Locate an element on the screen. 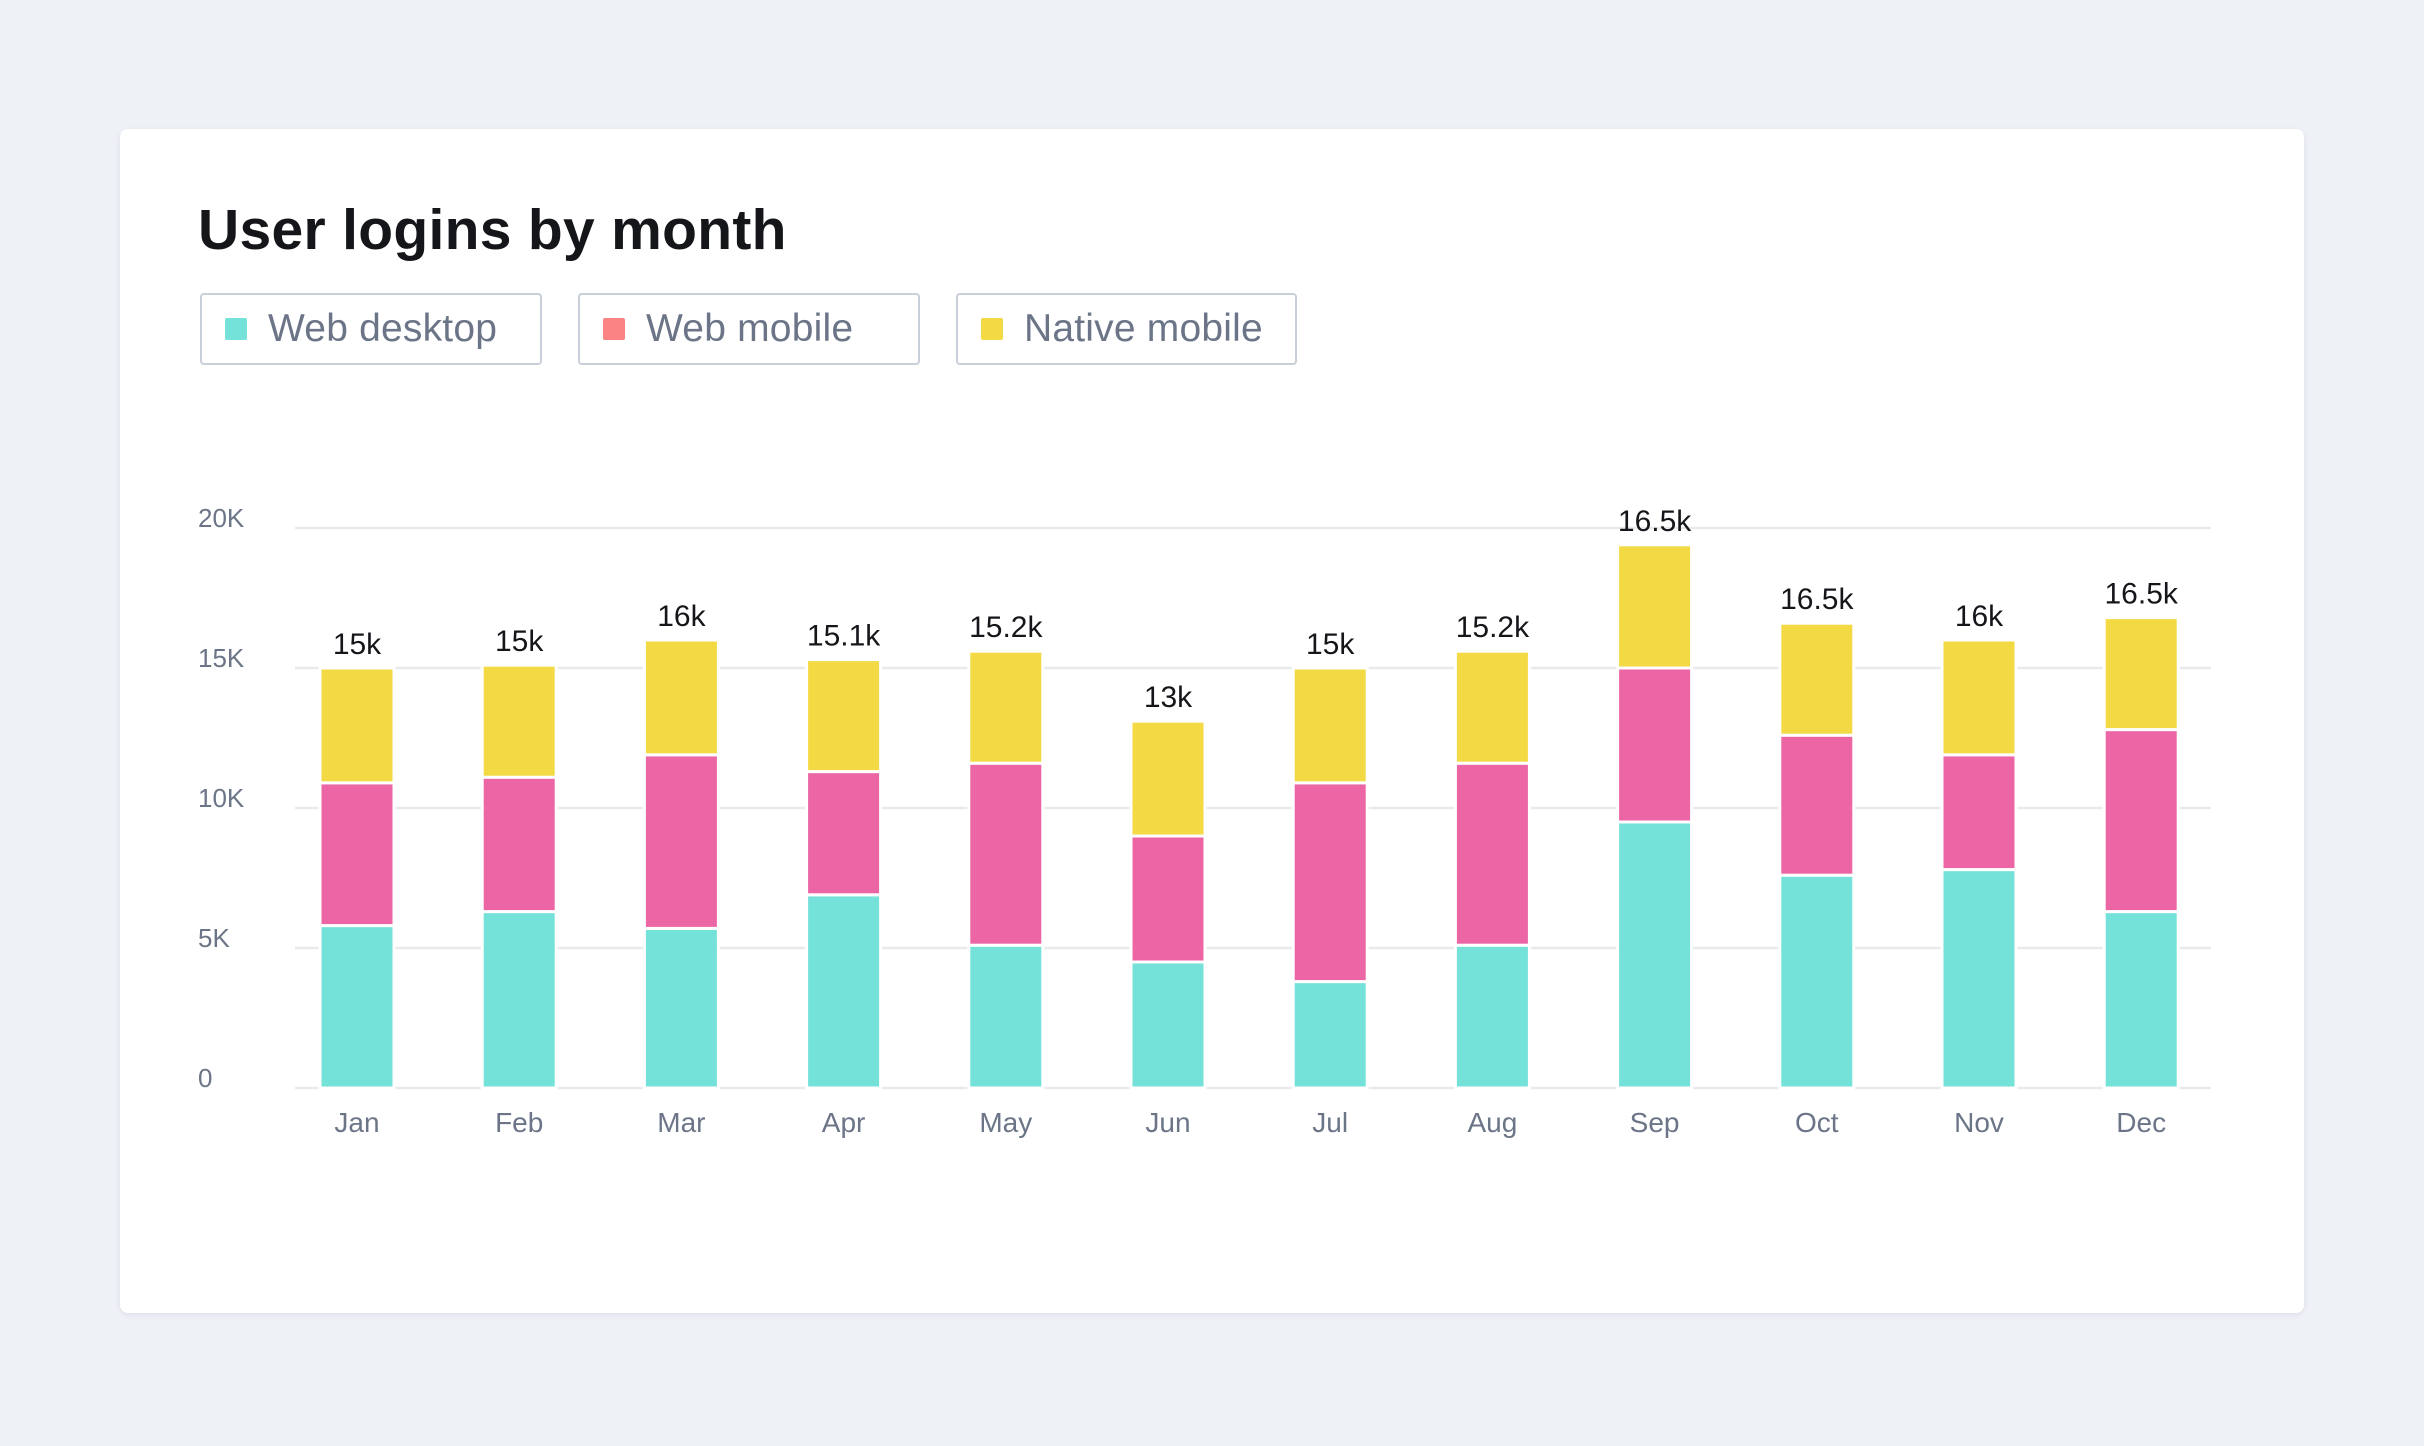  y-tick-label: 0 is located at coordinates (205, 1078).